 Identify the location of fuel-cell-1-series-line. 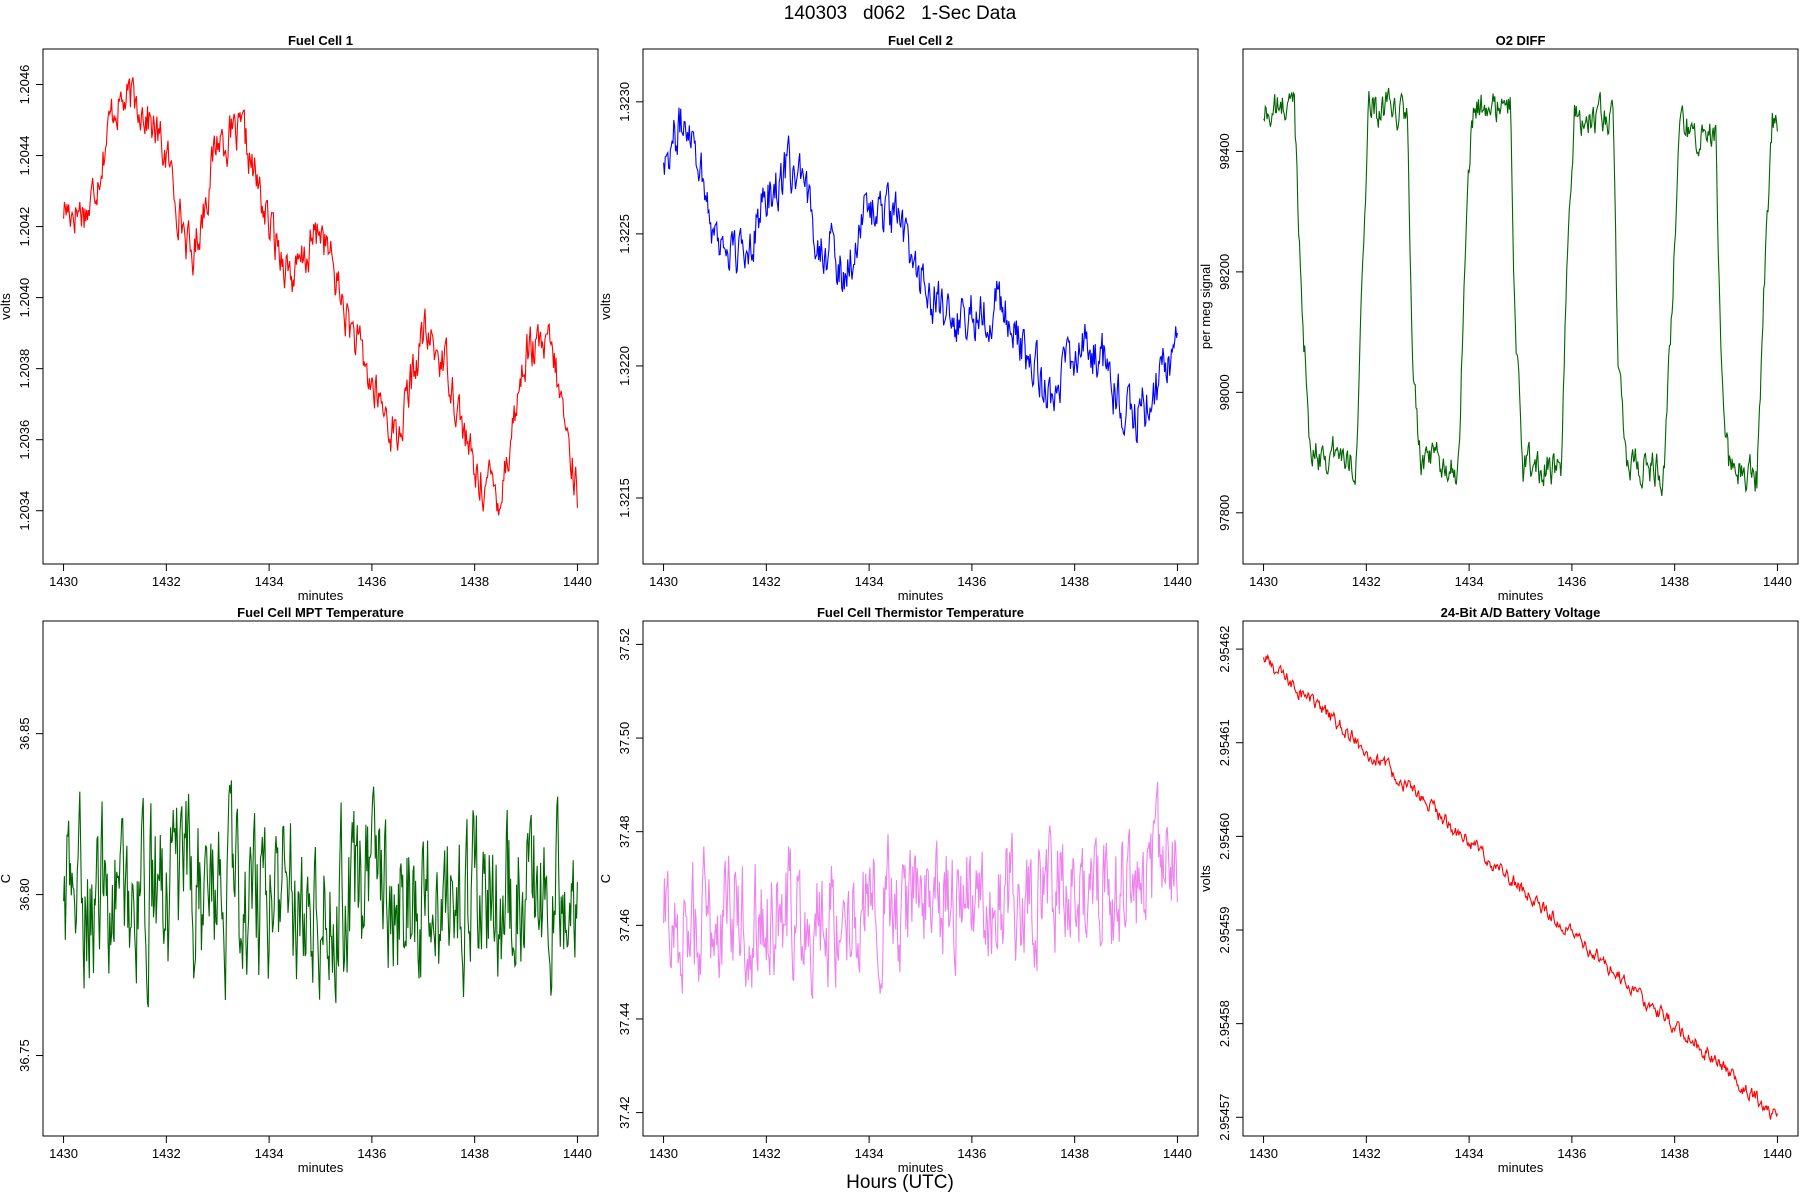
(320, 296).